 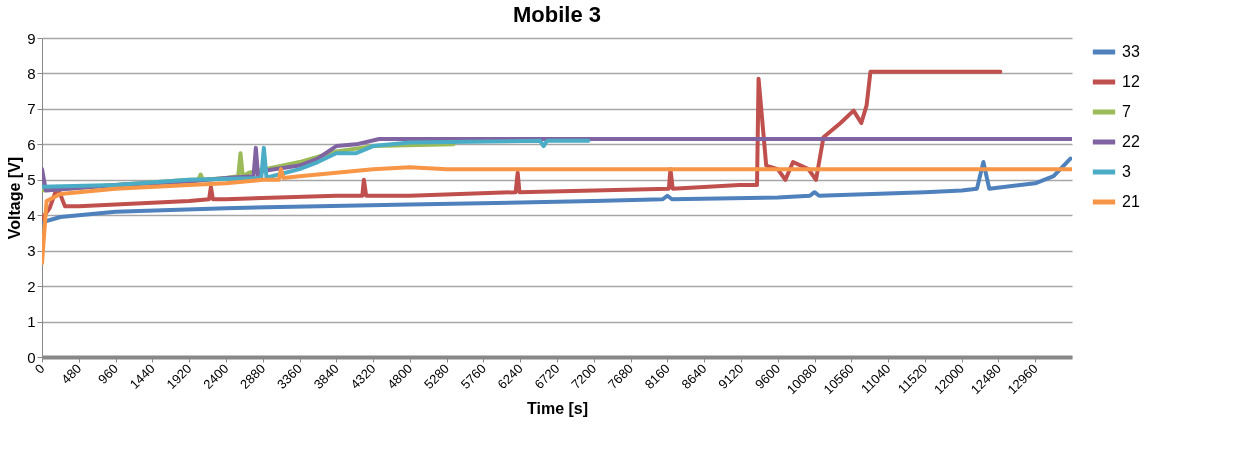 I want to click on legend-label: 7, so click(x=1126, y=111).